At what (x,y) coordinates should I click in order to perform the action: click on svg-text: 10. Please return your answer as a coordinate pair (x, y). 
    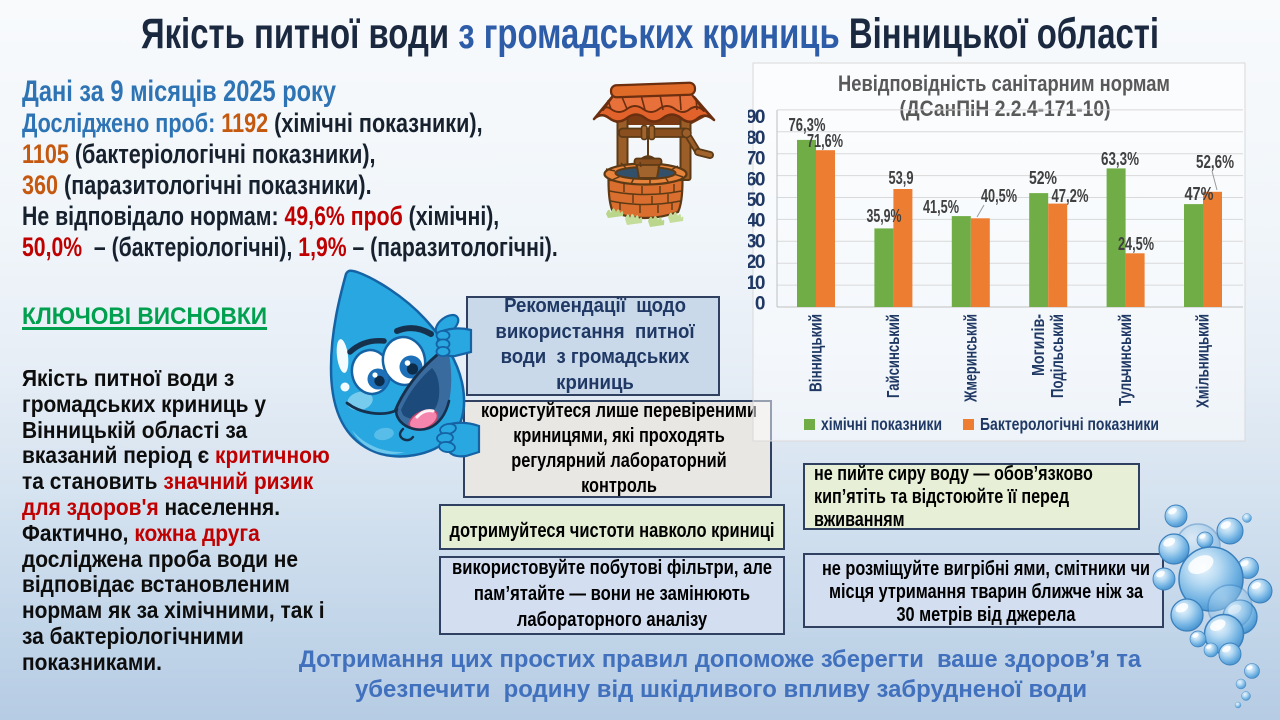
    Looking at the image, I should click on (756, 283).